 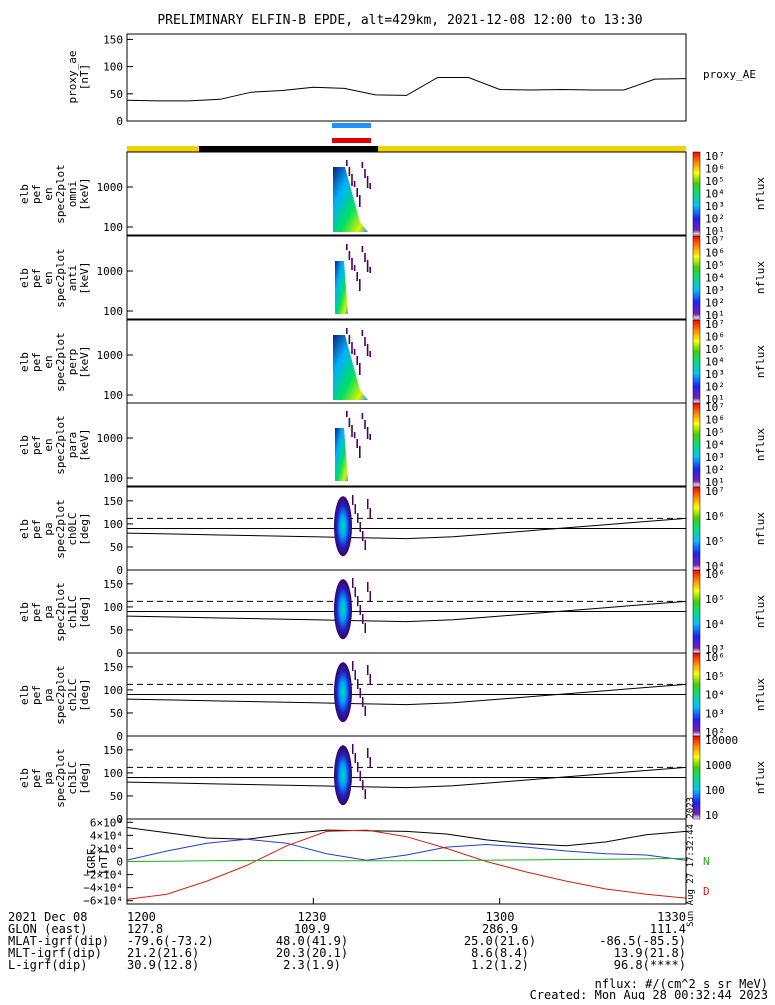 What do you see at coordinates (406, 864) in the screenshot?
I see `igrf-series-red` at bounding box center [406, 864].